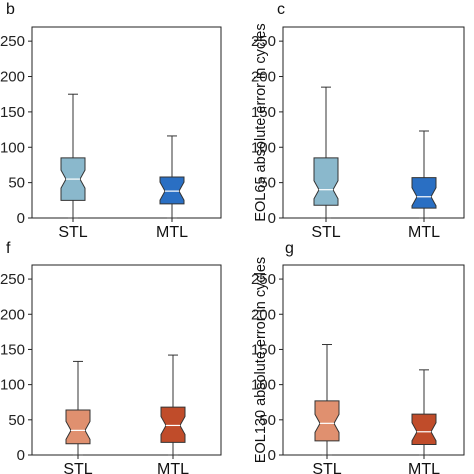 This screenshot has height=474, width=474. What do you see at coordinates (261, 122) in the screenshot?
I see `y-axis-label: EOL65 absolute error in cycles` at bounding box center [261, 122].